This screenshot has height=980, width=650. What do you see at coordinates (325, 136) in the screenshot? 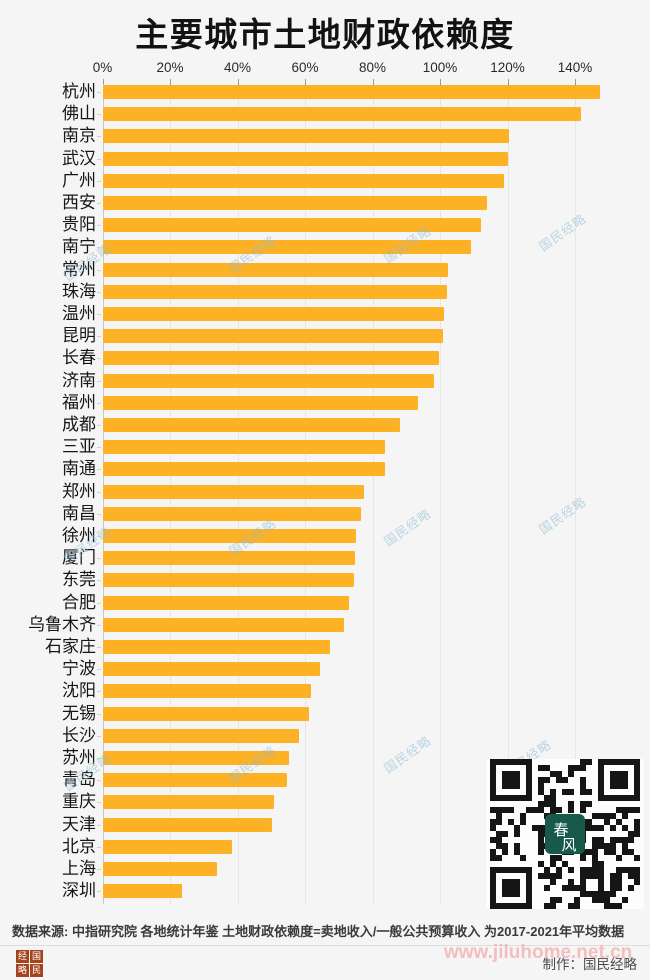
I see `chart-row: 南京` at bounding box center [325, 136].